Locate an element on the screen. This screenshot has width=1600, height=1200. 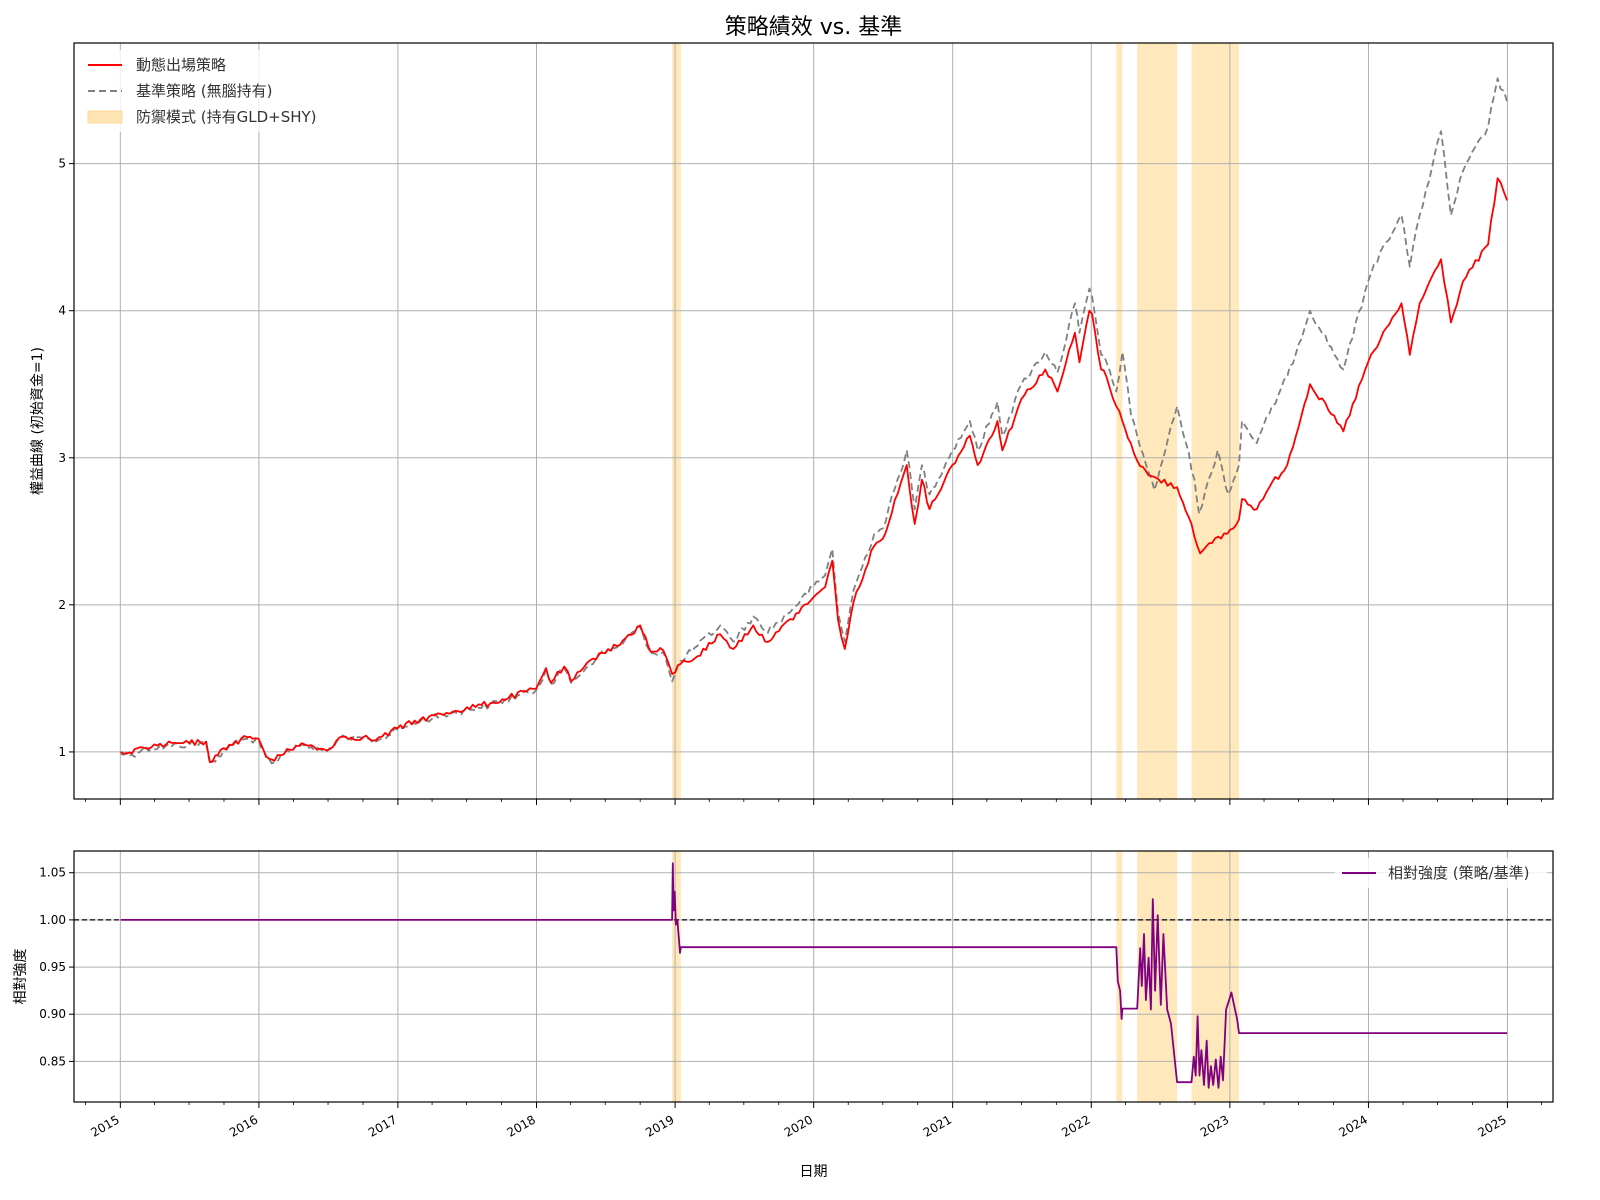
equity-ytick-label-0: 1 is located at coordinates (62, 752).